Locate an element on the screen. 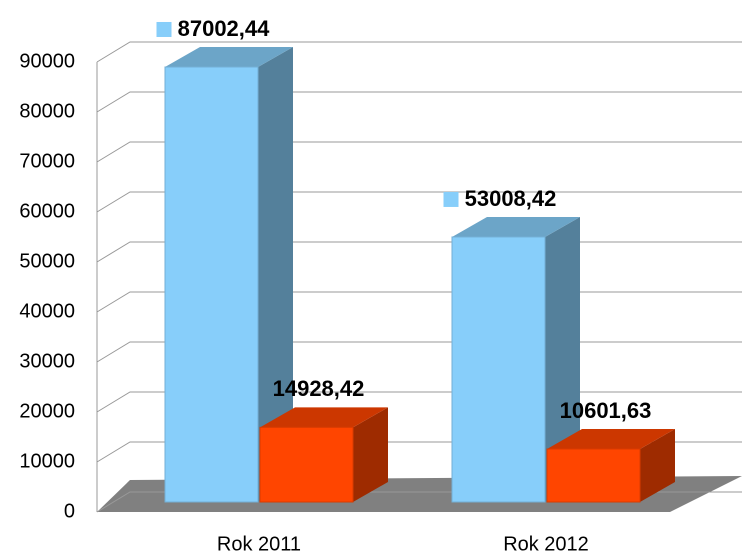  value-label: 14928,42 is located at coordinates (319, 388).